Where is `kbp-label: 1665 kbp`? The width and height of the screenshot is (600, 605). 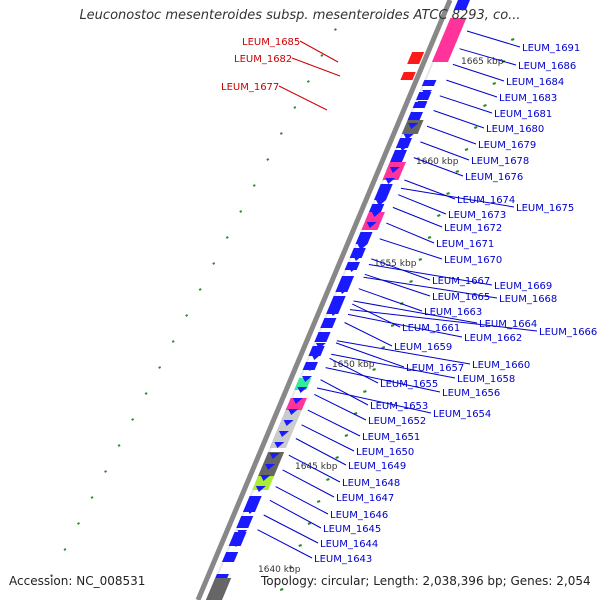 kbp-label: 1665 kbp is located at coordinates (482, 62).